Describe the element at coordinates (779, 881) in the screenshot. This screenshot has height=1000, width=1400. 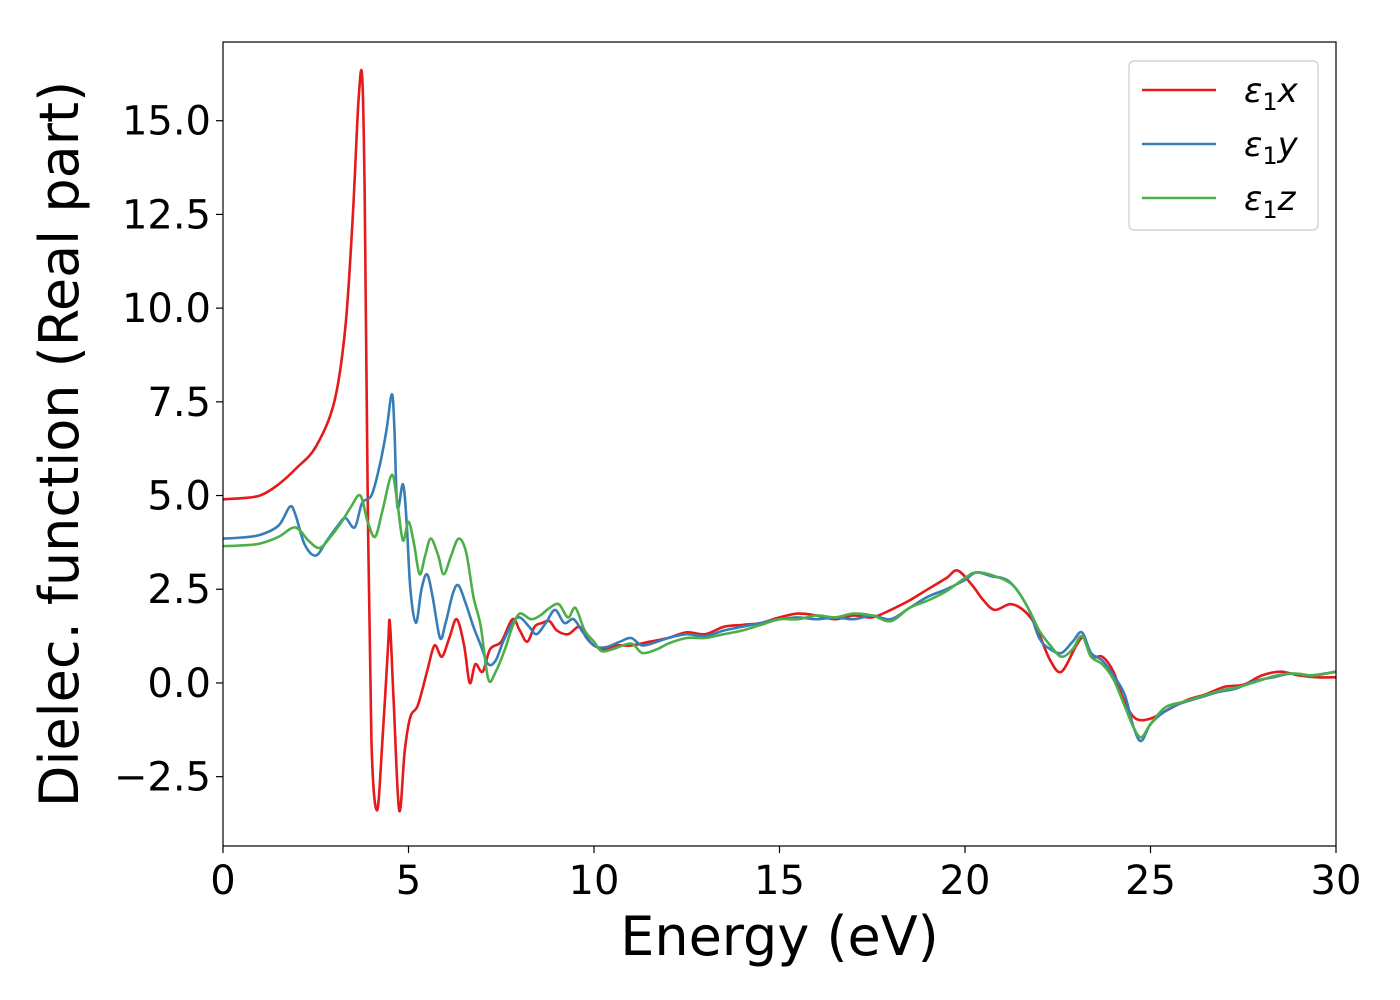
I see `x-tick-label: 15` at that location.